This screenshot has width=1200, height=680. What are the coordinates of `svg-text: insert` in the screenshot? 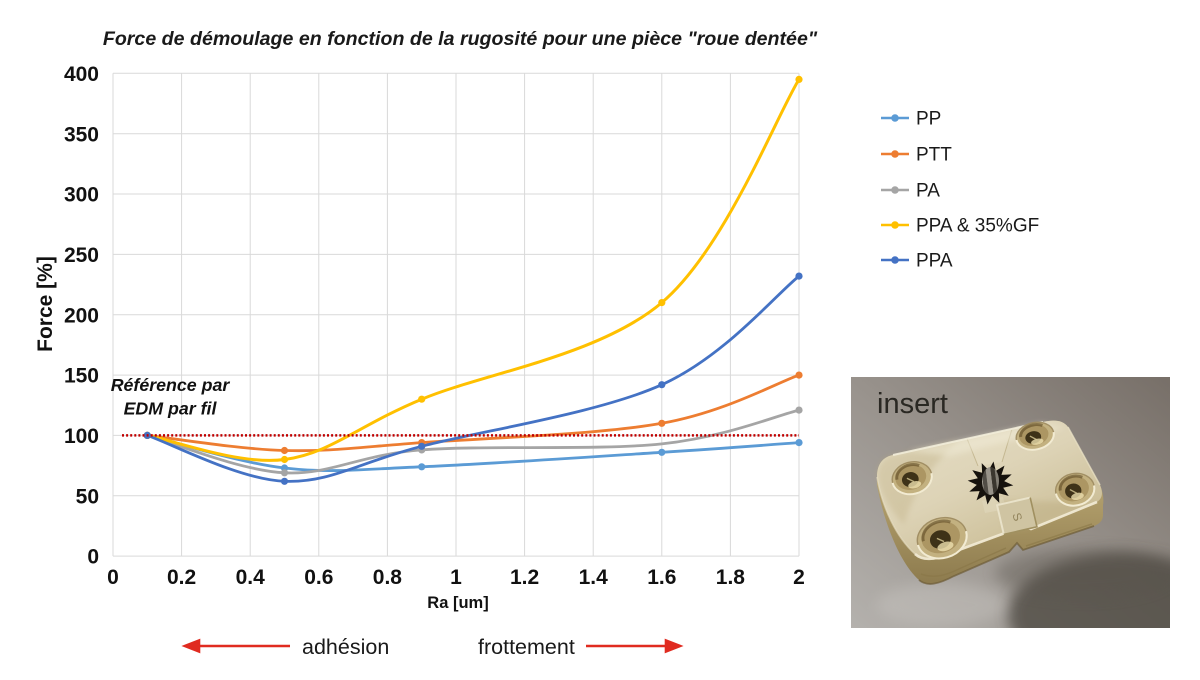 It's located at (912, 404).